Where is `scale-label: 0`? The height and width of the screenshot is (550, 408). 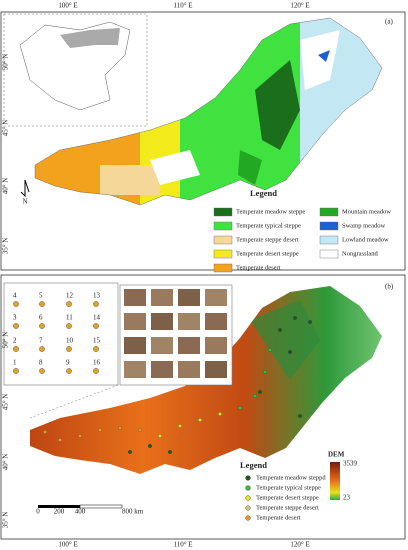 scale-label: 0 is located at coordinates (38, 512).